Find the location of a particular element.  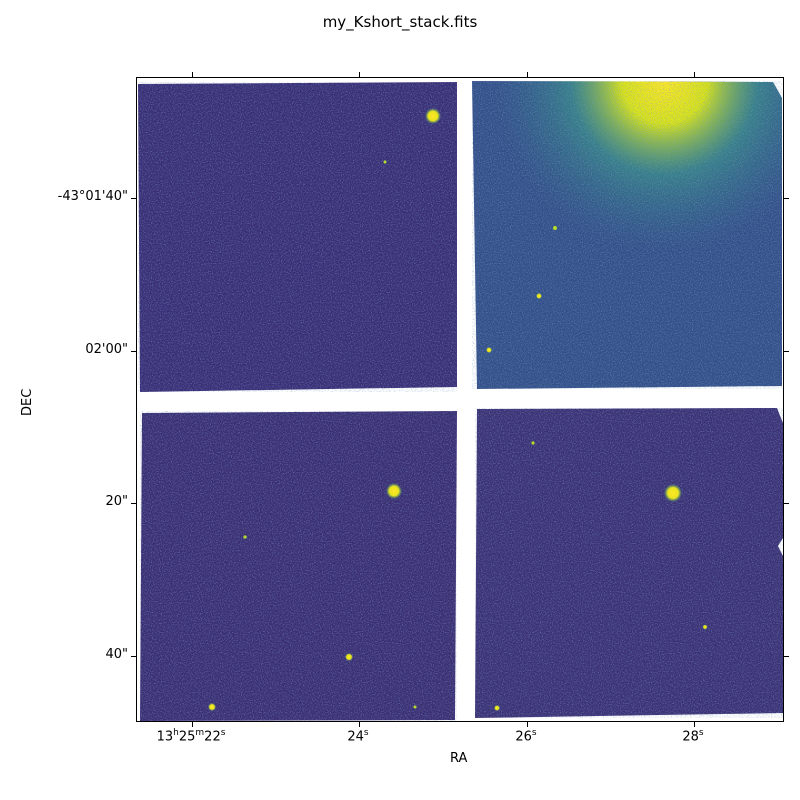

bright-star-lower-right-quadrant is located at coordinates (673, 493).